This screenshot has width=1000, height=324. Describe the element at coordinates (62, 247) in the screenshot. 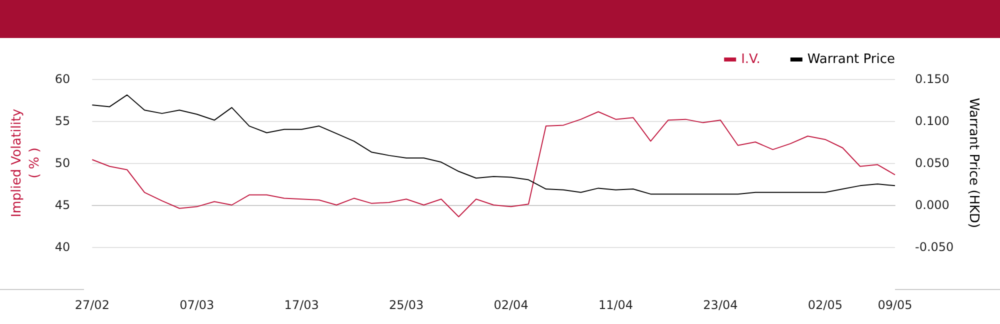

I see `y-tick-label: 40` at that location.